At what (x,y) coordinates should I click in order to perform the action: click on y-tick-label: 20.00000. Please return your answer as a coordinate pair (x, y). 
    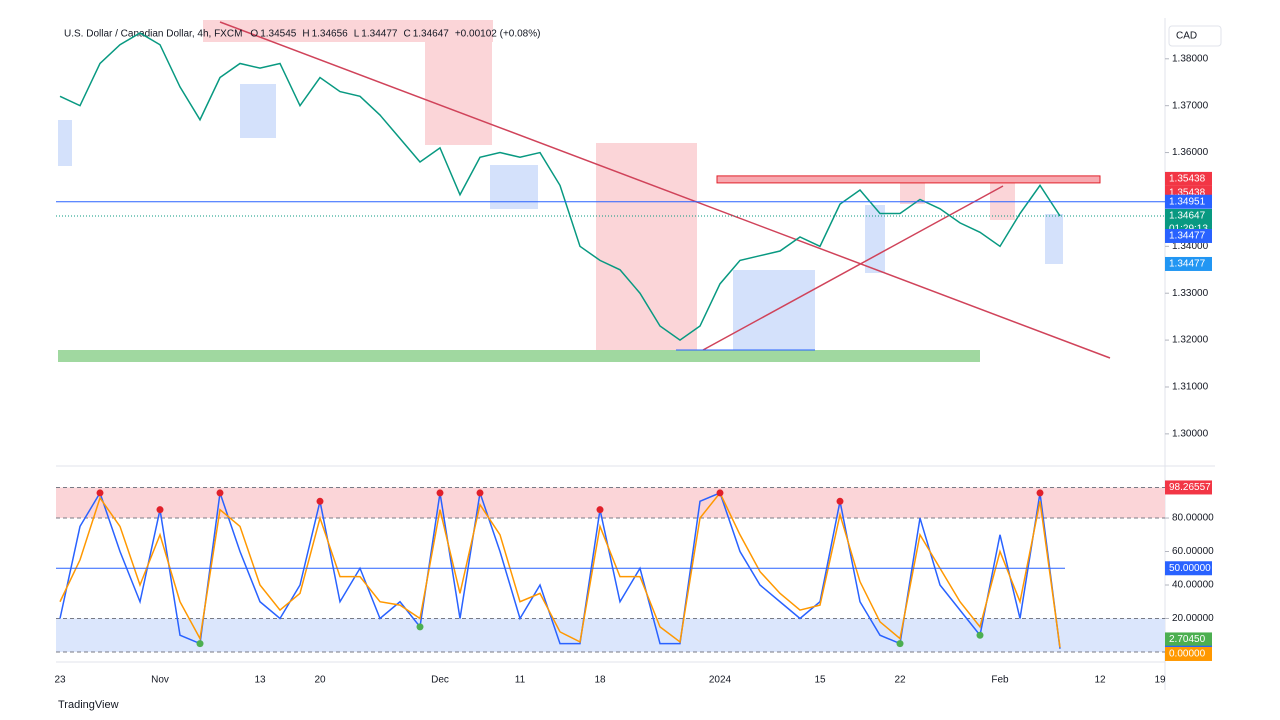
    Looking at the image, I should click on (1193, 618).